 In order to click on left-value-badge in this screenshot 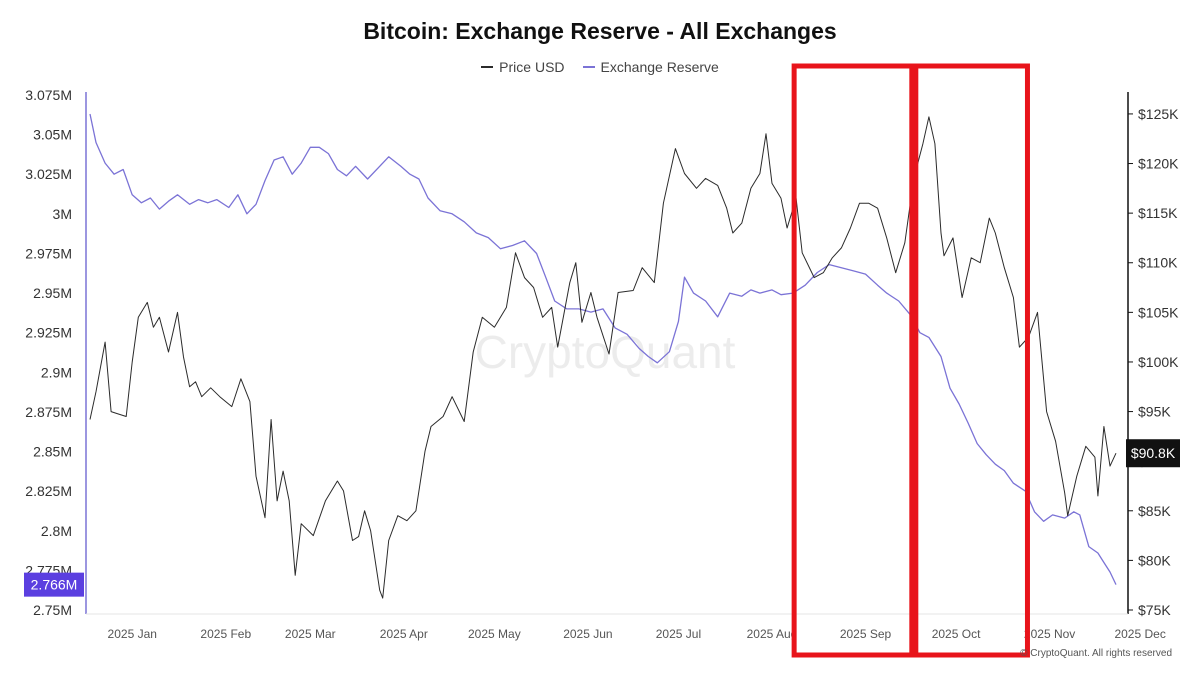, I will do `click(54, 584)`.